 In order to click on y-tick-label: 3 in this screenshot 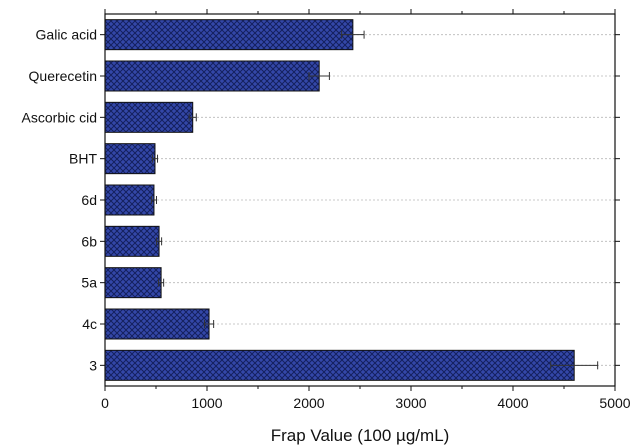, I will do `click(93, 365)`.